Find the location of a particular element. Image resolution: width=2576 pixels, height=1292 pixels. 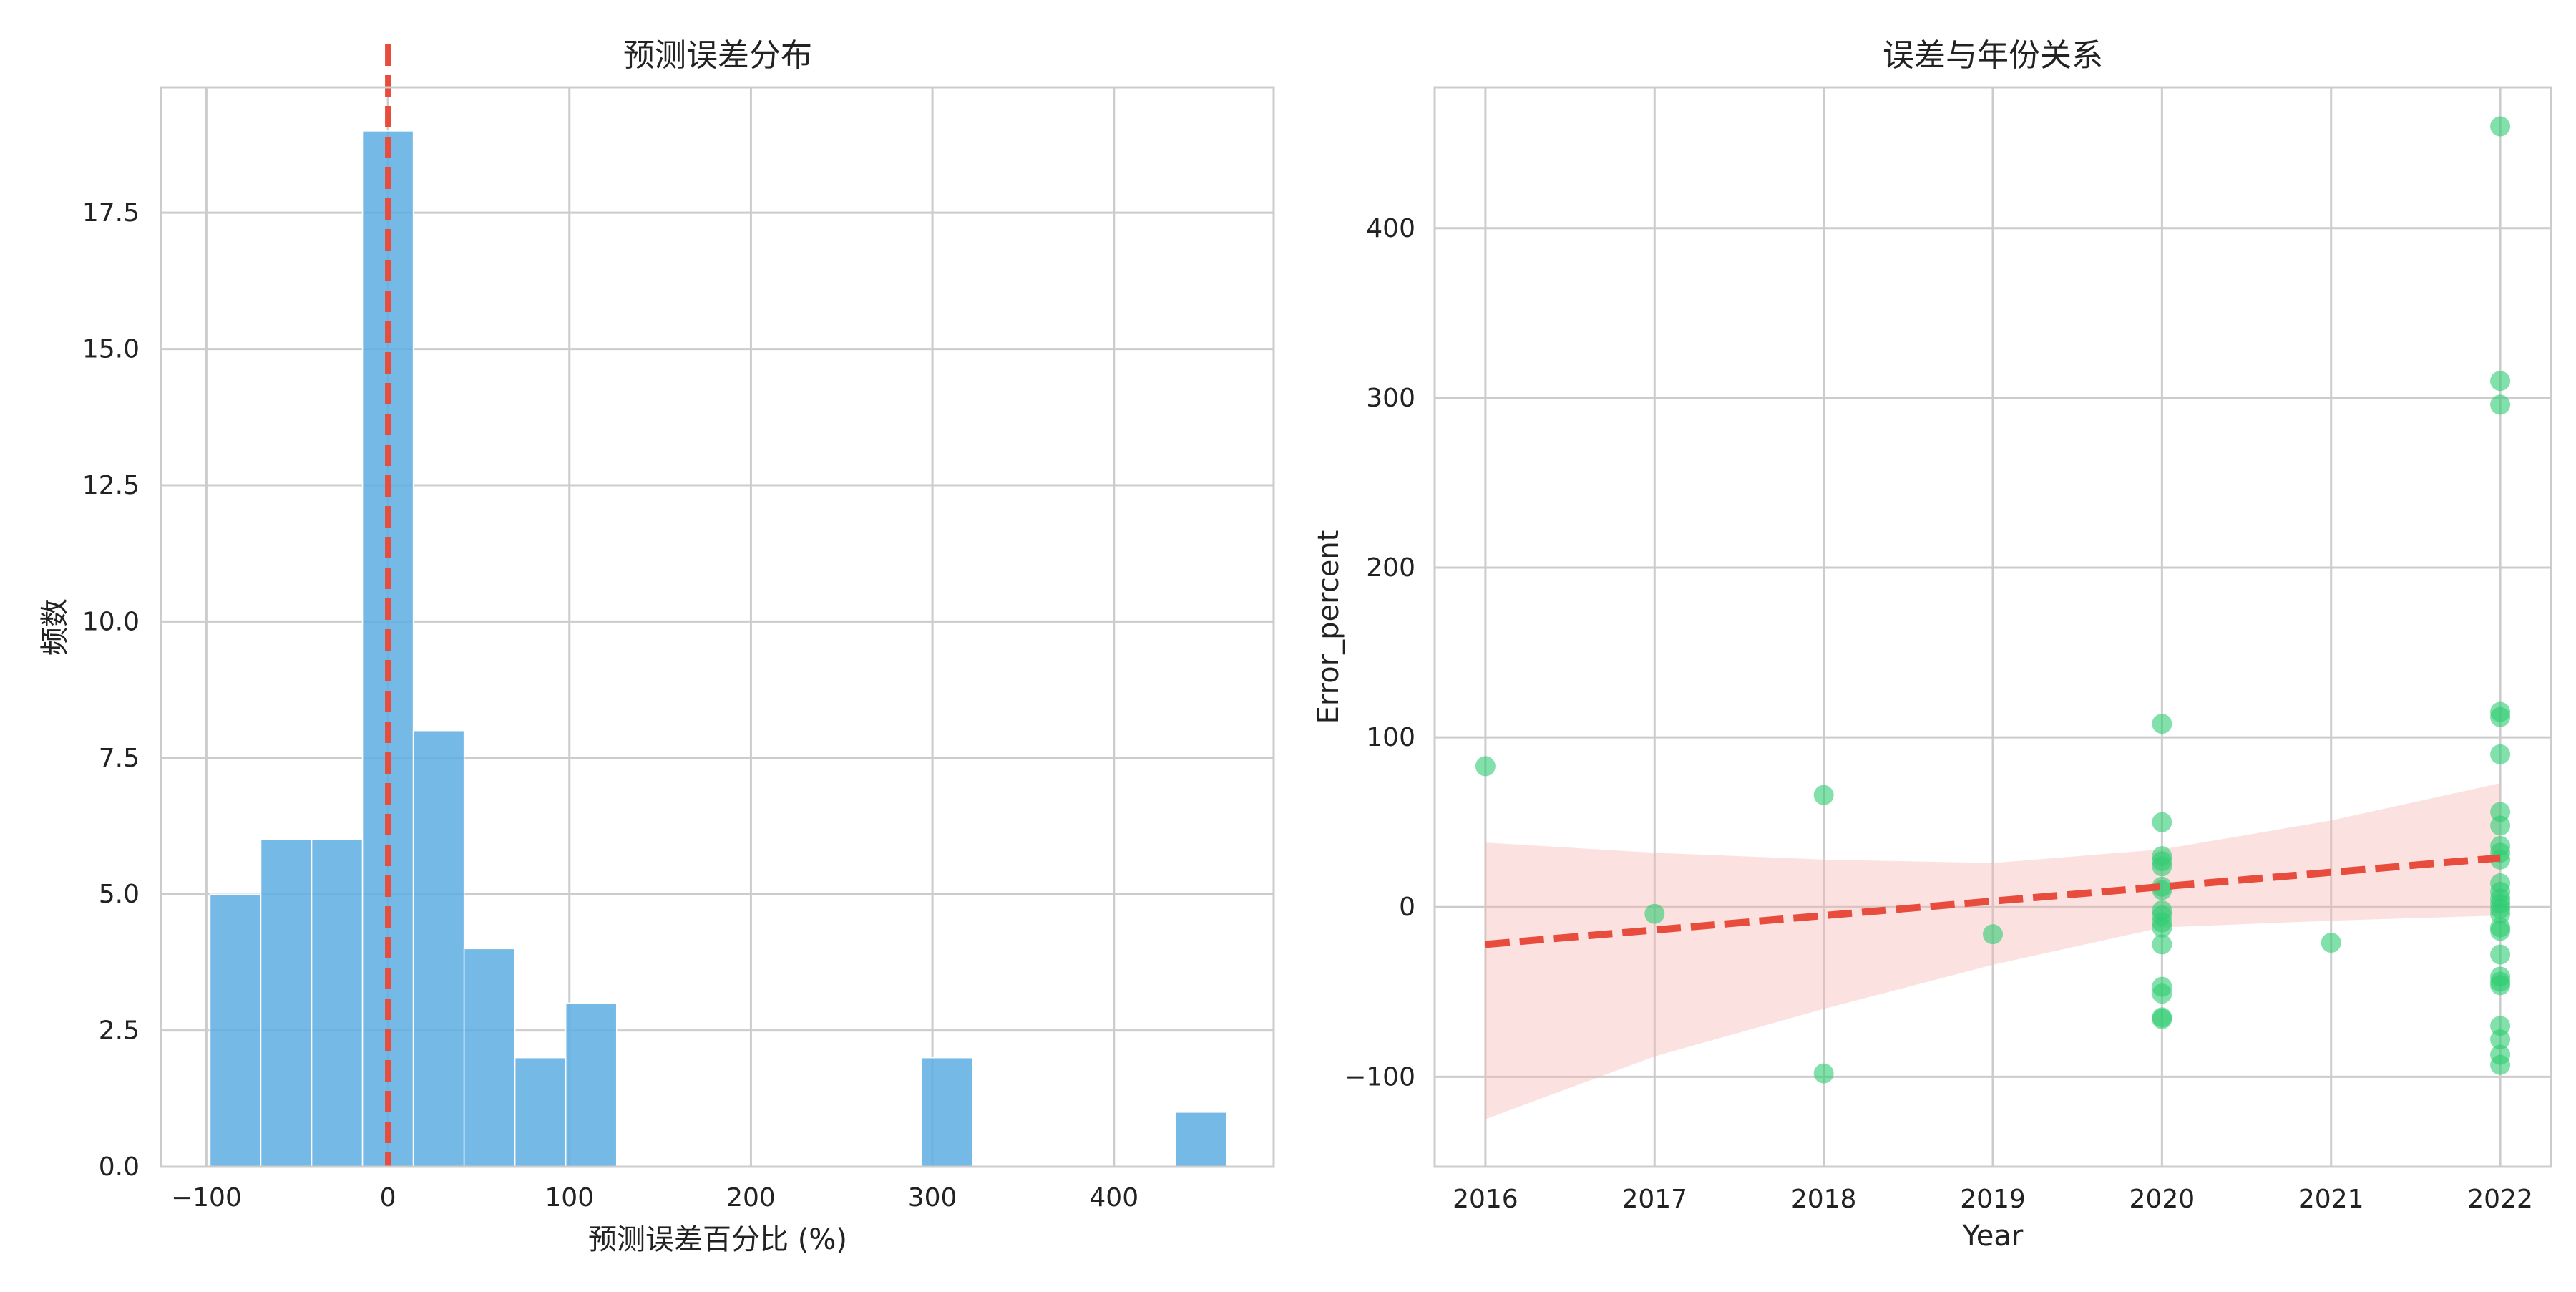

histogram-y-tick-label: 5.0 is located at coordinates (119, 894).